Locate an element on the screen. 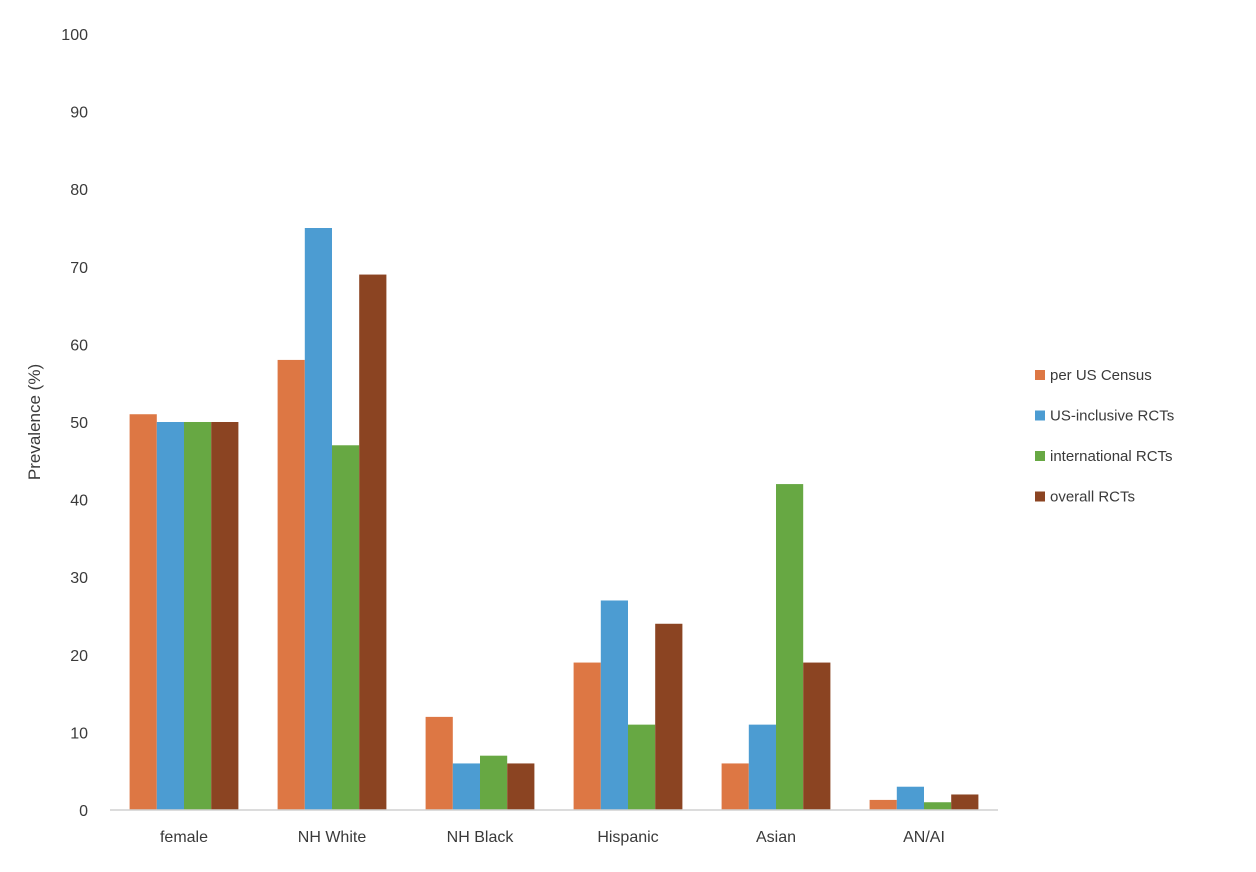 Image resolution: width=1256 pixels, height=872 pixels. x-tick-label: NH White is located at coordinates (332, 837).